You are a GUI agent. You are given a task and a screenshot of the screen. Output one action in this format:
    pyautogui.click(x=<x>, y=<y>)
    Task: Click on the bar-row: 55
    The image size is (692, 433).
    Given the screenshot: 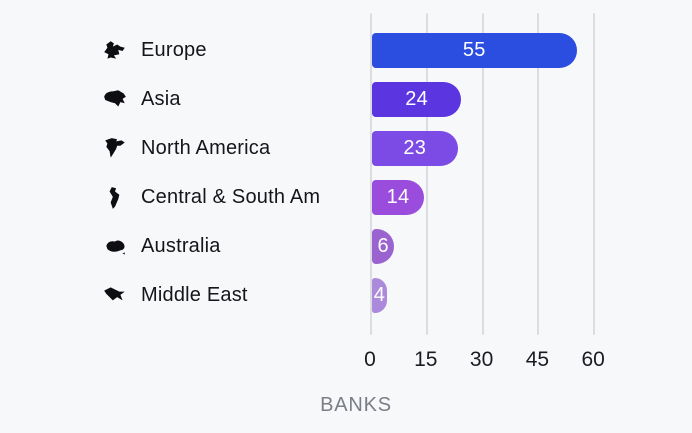 What is the action you would take?
    pyautogui.click(x=522, y=50)
    